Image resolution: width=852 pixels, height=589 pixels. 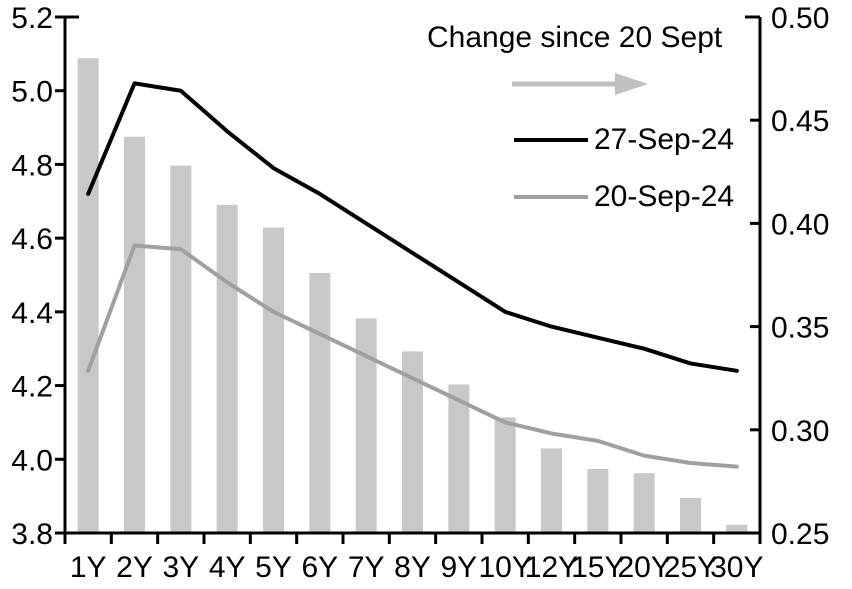 What do you see at coordinates (504, 567) in the screenshot?
I see `x-axis-label-10Y: 10Y` at bounding box center [504, 567].